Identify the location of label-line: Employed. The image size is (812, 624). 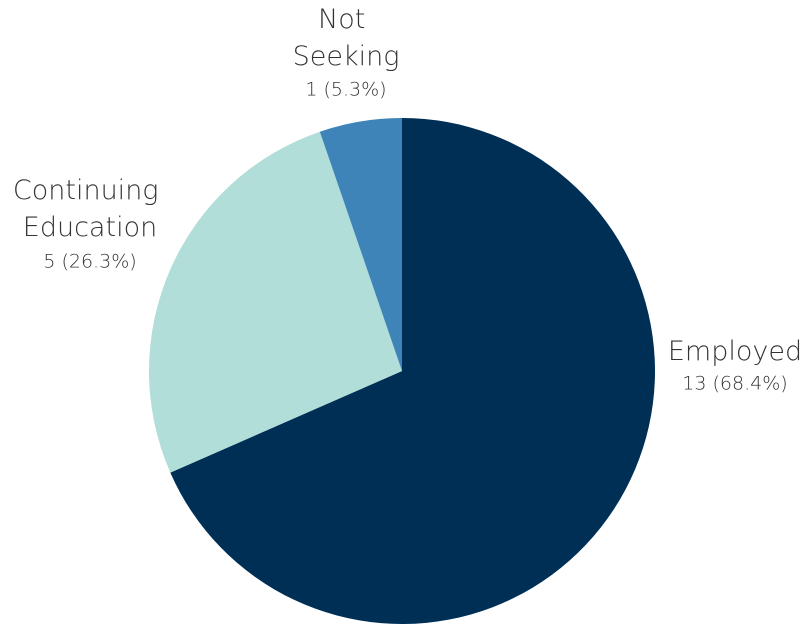
(735, 351).